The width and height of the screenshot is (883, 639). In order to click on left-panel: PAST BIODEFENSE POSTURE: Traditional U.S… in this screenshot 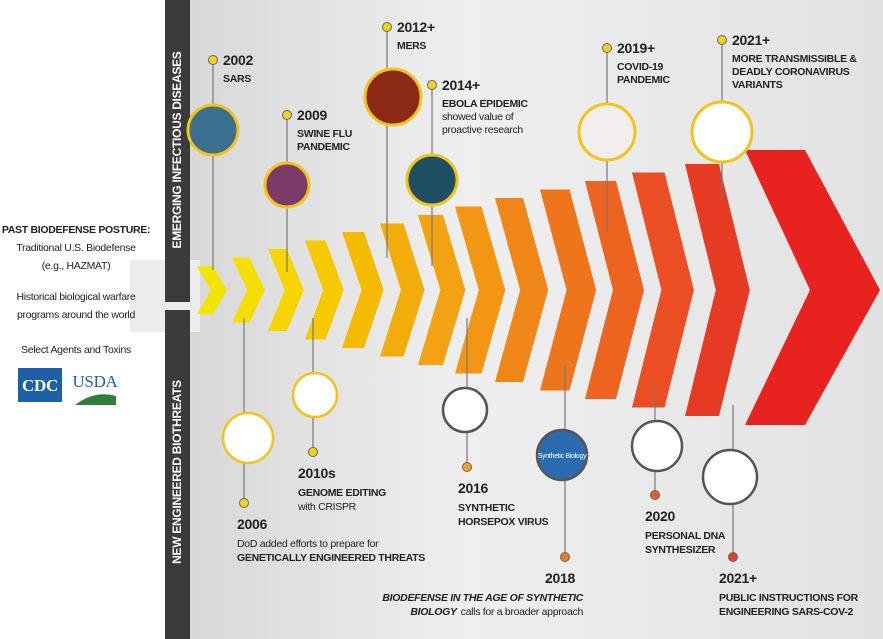, I will do `click(76, 314)`.